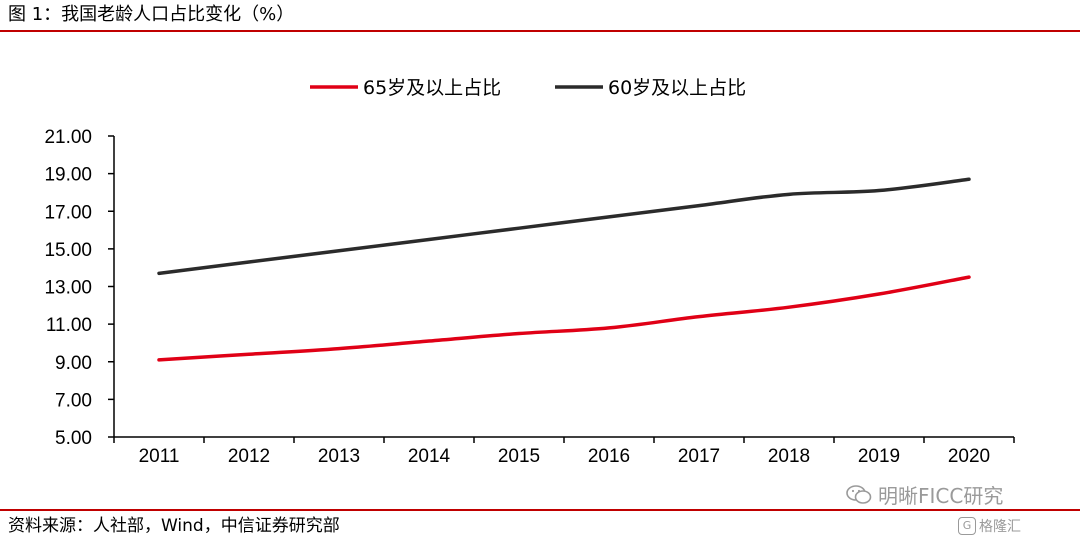  What do you see at coordinates (151, 14) in the screenshot?
I see `figure-title: 图 1：我国老龄人口占比变化（%）` at bounding box center [151, 14].